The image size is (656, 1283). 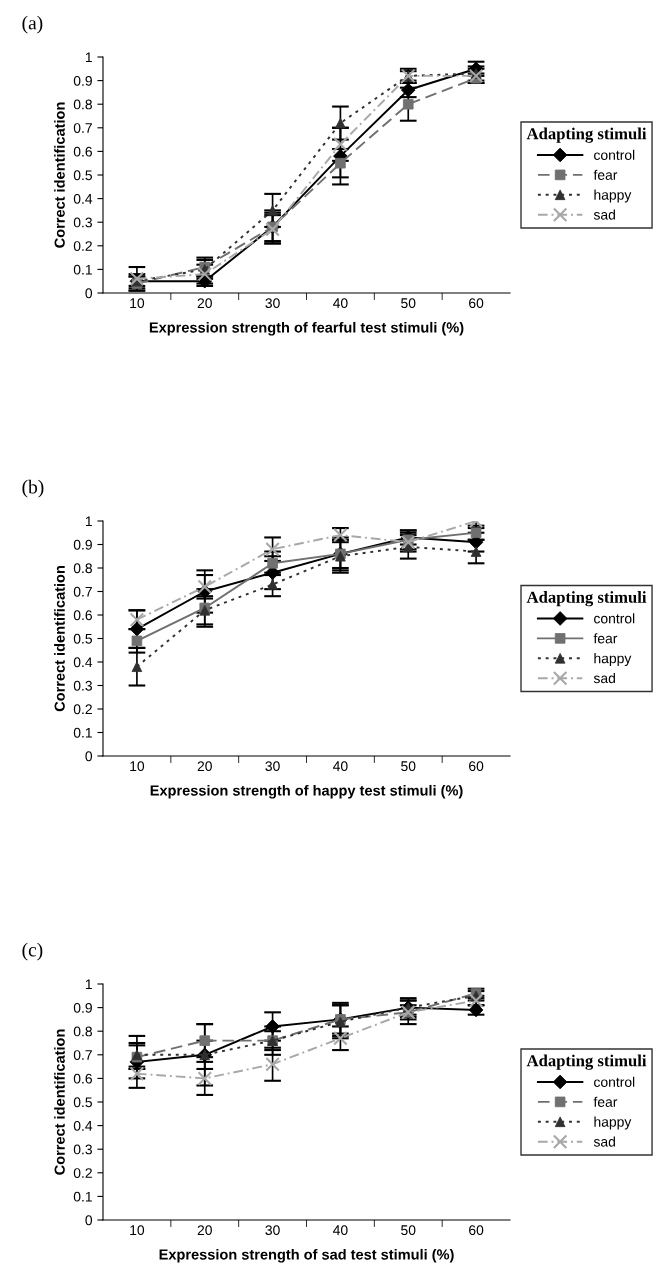 I want to click on chart-title: (a), so click(x=32, y=24).